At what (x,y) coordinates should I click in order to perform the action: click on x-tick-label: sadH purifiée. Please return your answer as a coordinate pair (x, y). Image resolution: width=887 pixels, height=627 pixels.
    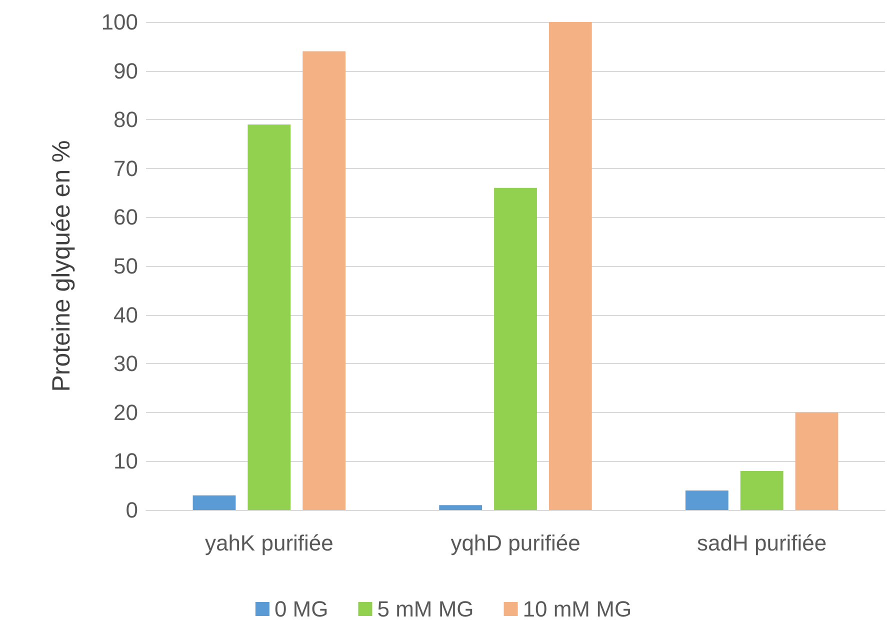
    Looking at the image, I should click on (762, 543).